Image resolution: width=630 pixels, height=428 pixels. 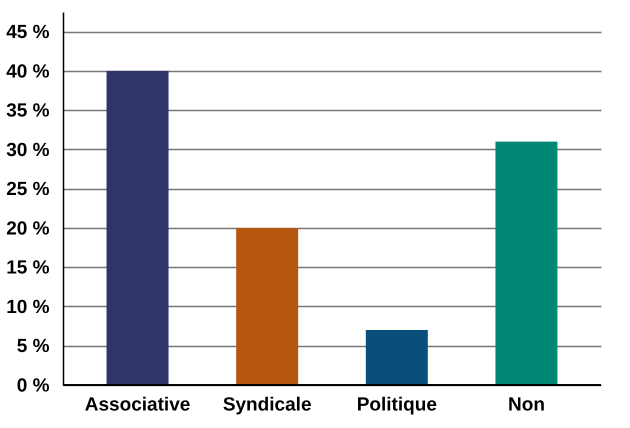 What do you see at coordinates (137, 405) in the screenshot?
I see `x-tick-label: Associative` at bounding box center [137, 405].